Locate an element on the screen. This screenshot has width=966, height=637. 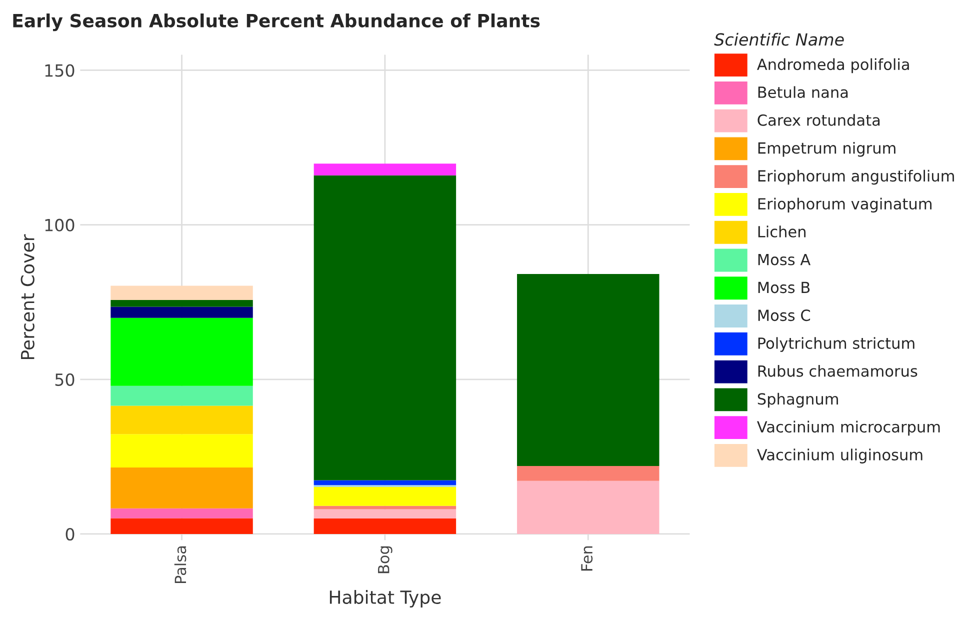
legend-label: Andromeda polifolia is located at coordinates (832, 66).